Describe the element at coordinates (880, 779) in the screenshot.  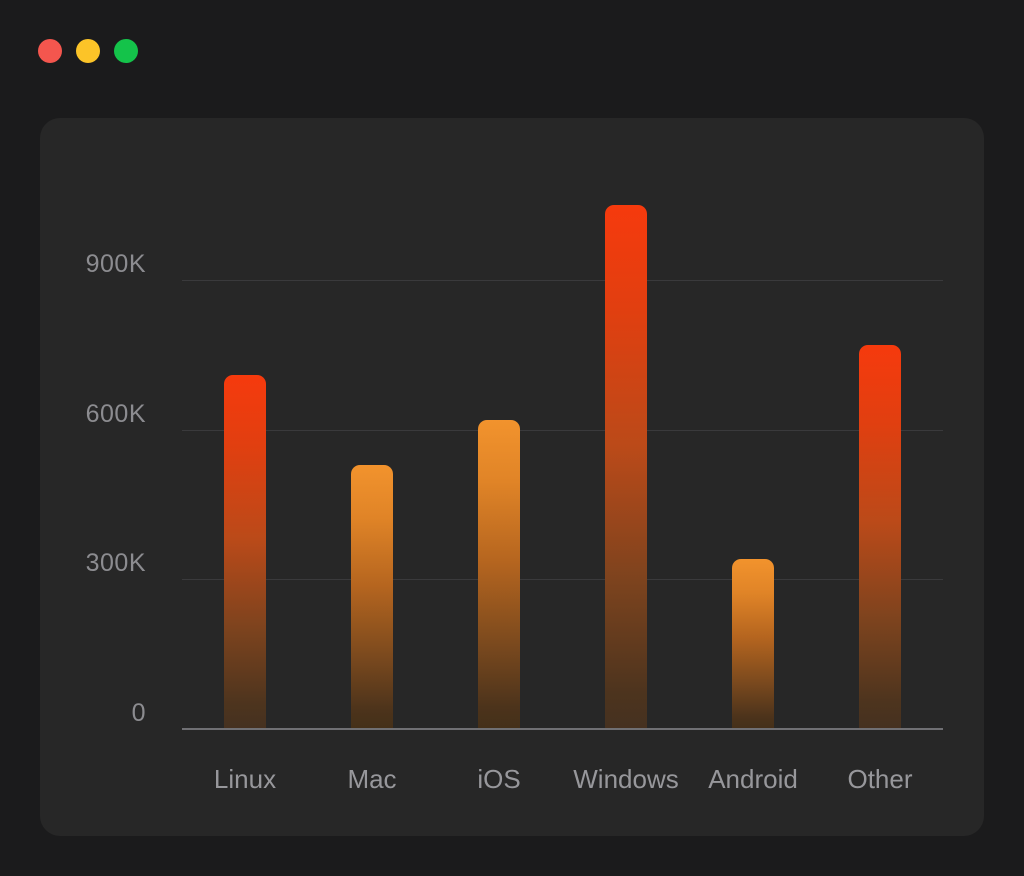
I see `x-axis-label-other: Other` at that location.